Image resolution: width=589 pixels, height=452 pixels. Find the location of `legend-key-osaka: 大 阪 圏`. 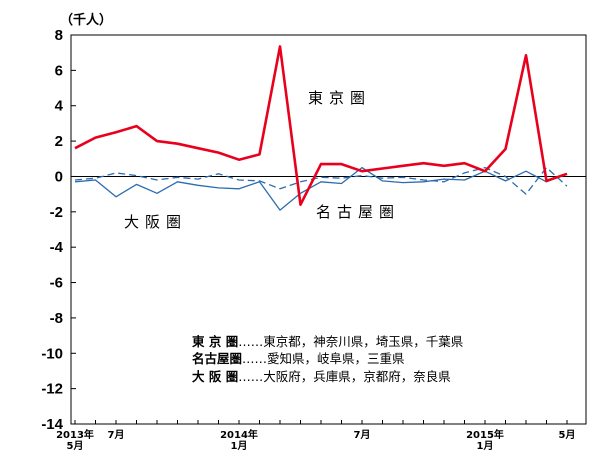

legend-key-osaka: 大 阪 圏 is located at coordinates (215, 376).